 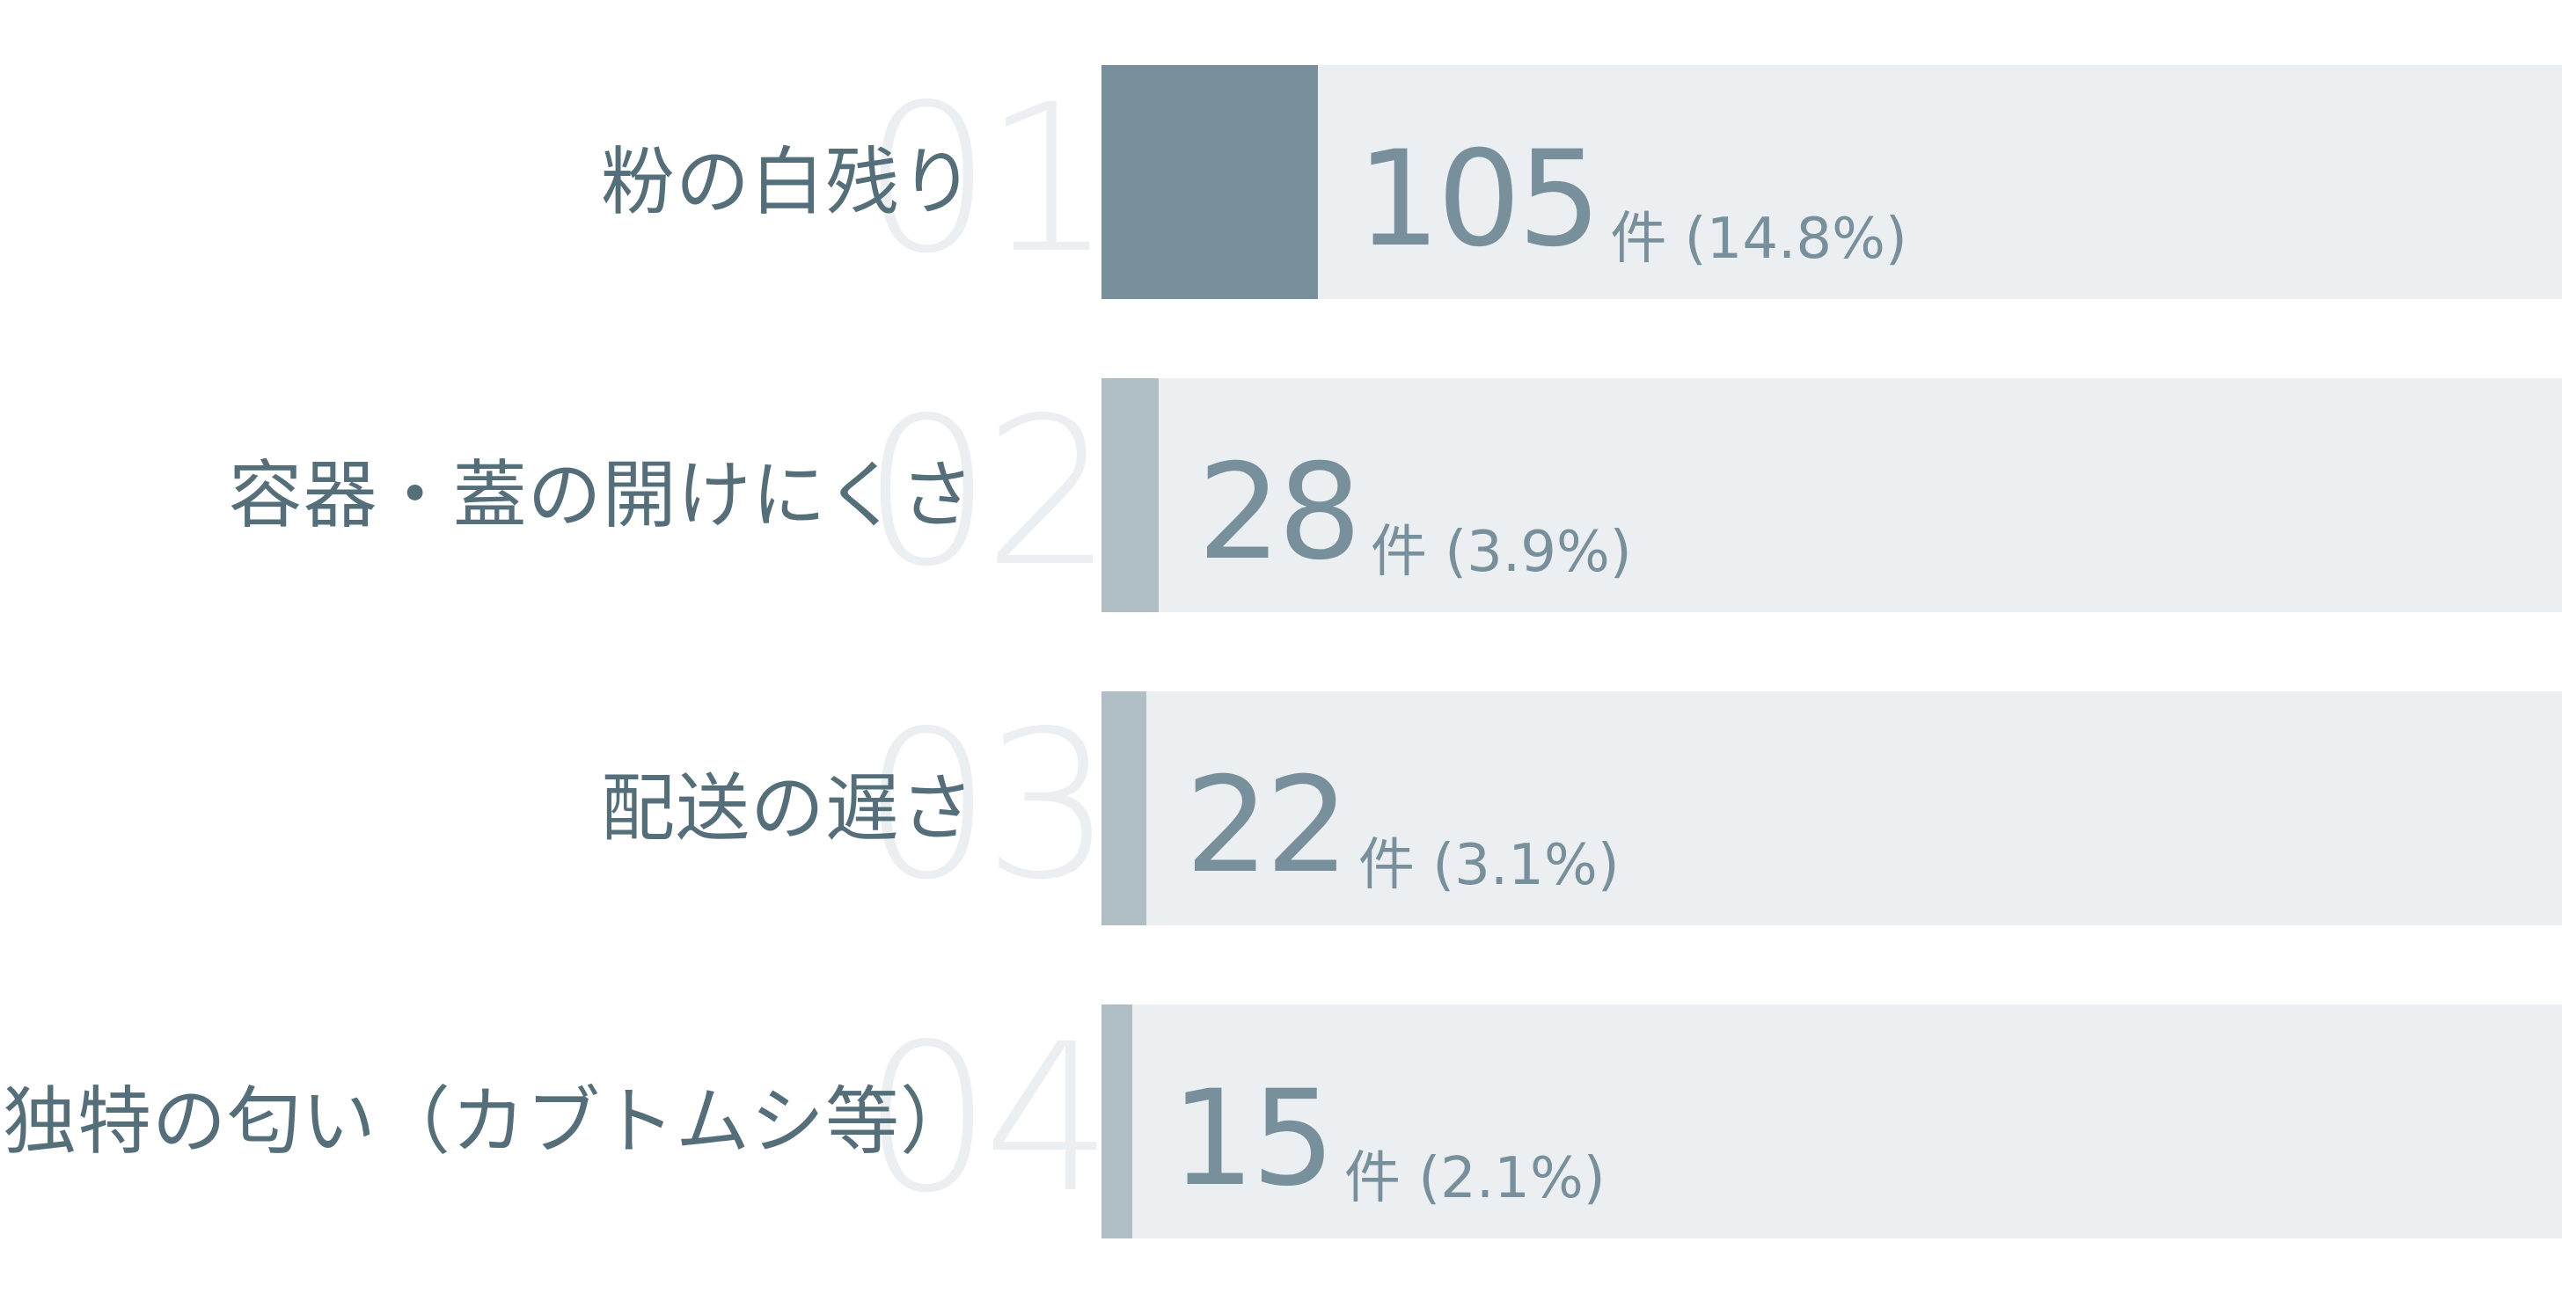 I want to click on bar-track: 28 件 (3.9%), so click(x=1832, y=495).